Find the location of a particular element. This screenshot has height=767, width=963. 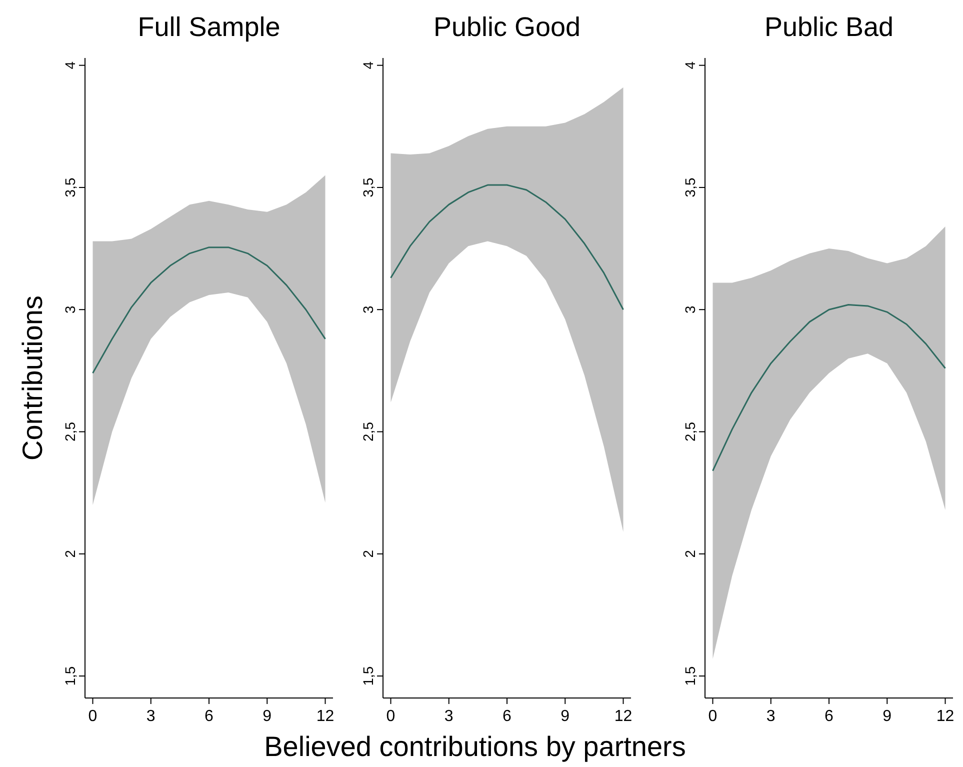

chart-title: Public Good is located at coordinates (507, 27).